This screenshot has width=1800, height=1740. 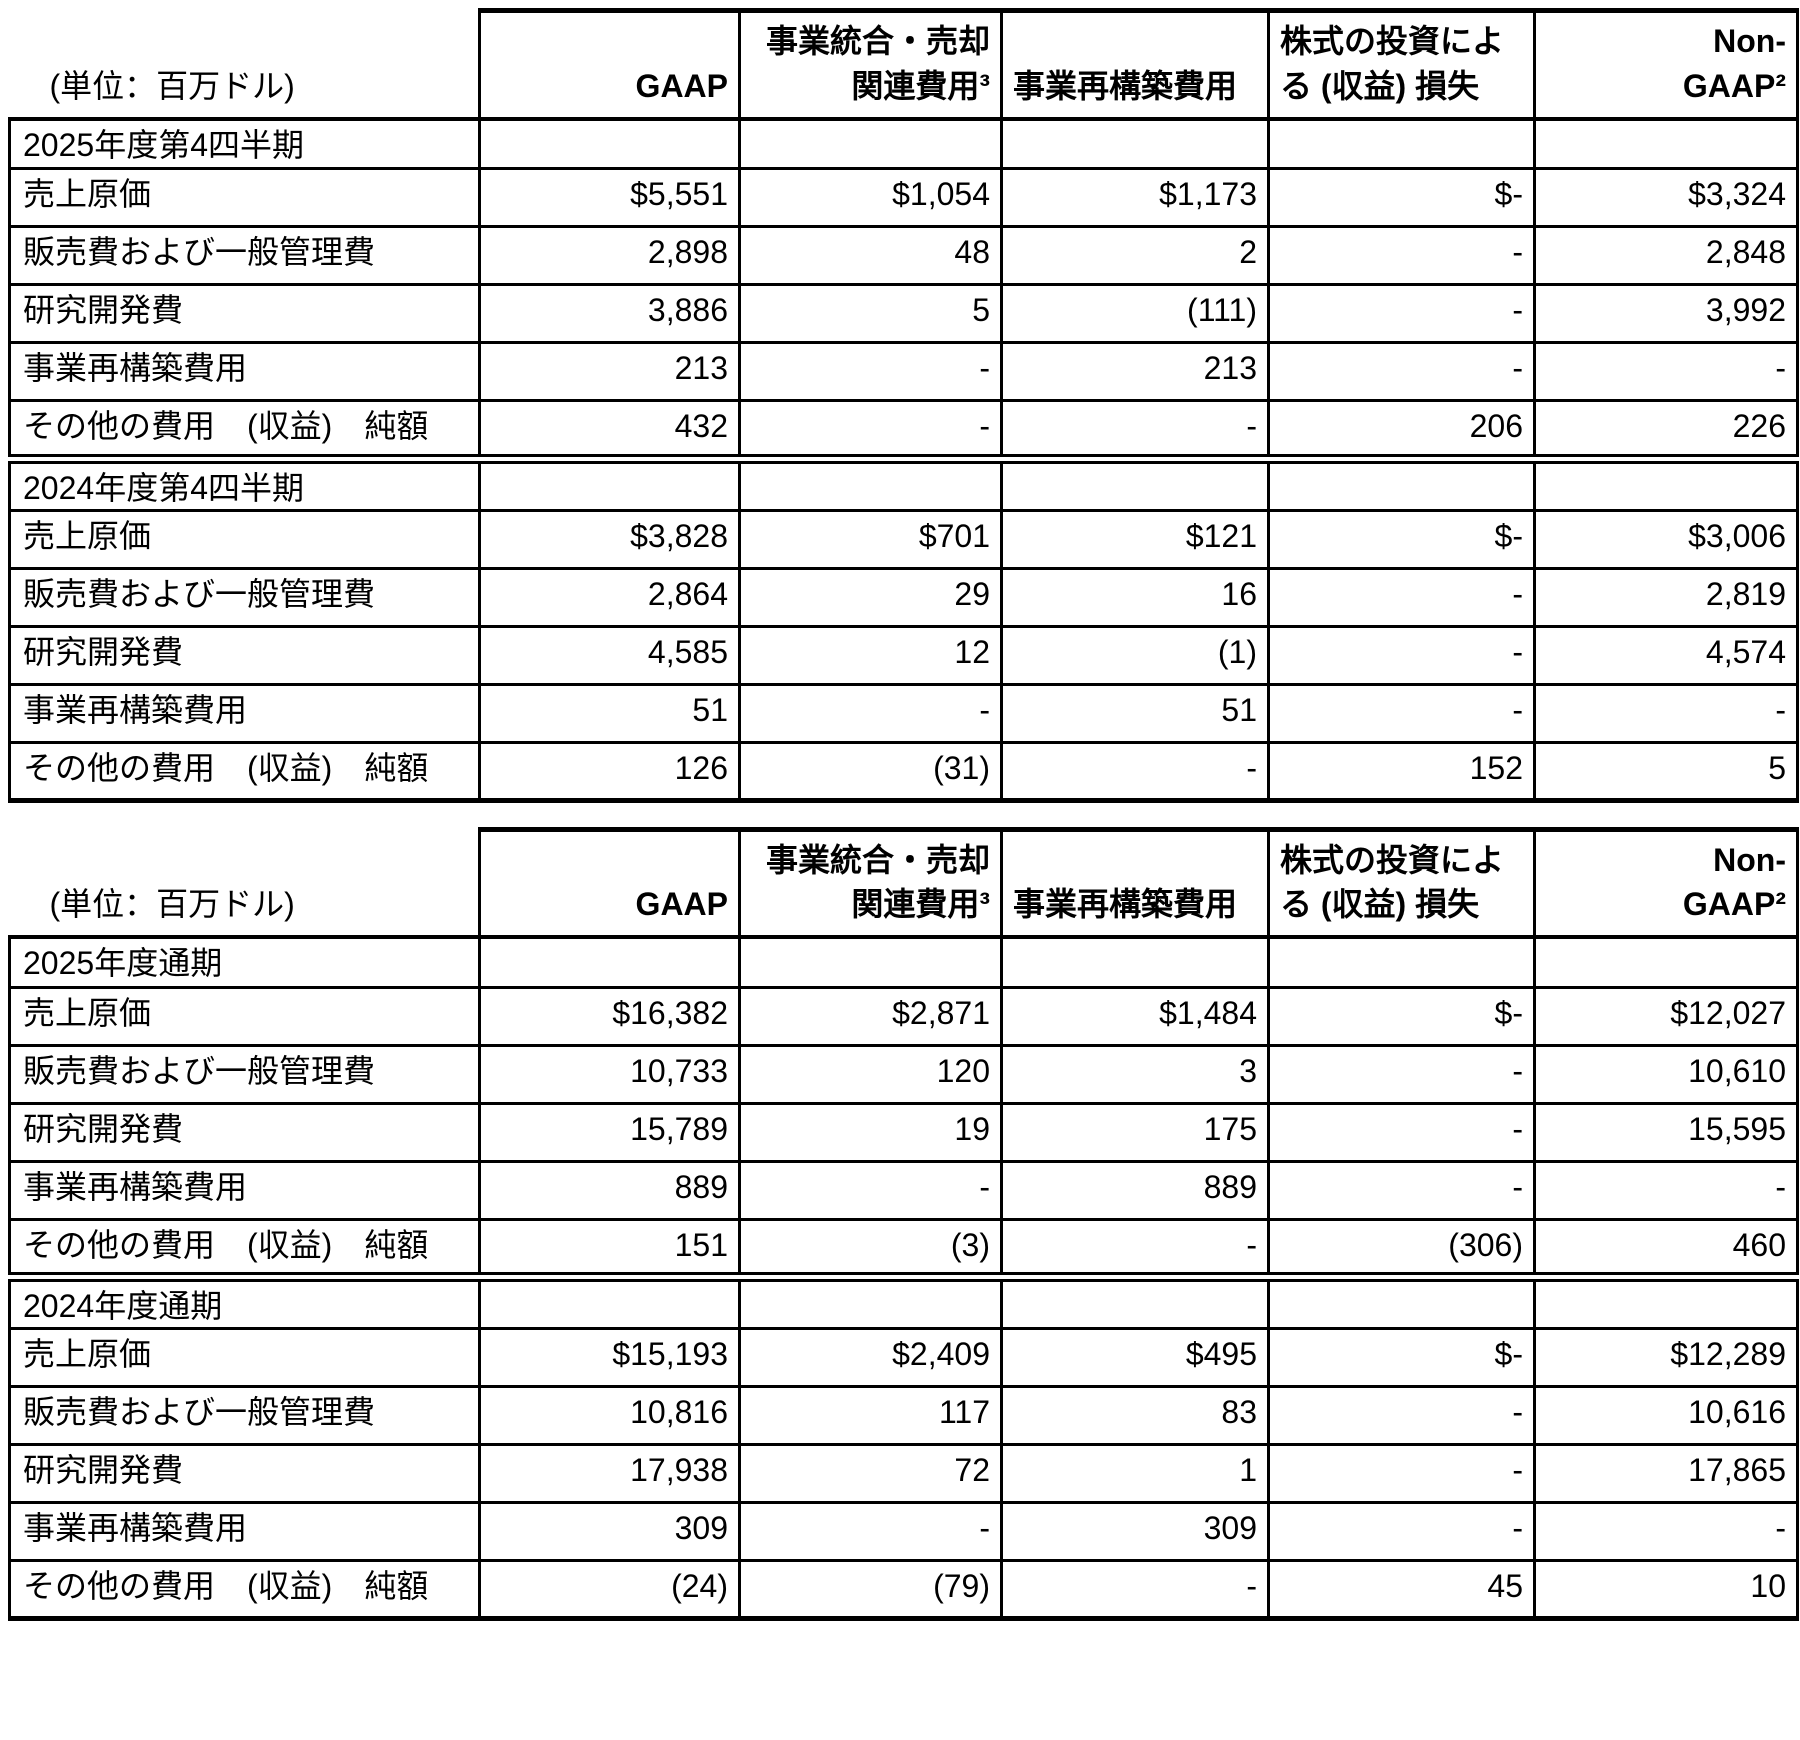 I want to click on value-cell: 206, so click(x=1401, y=430).